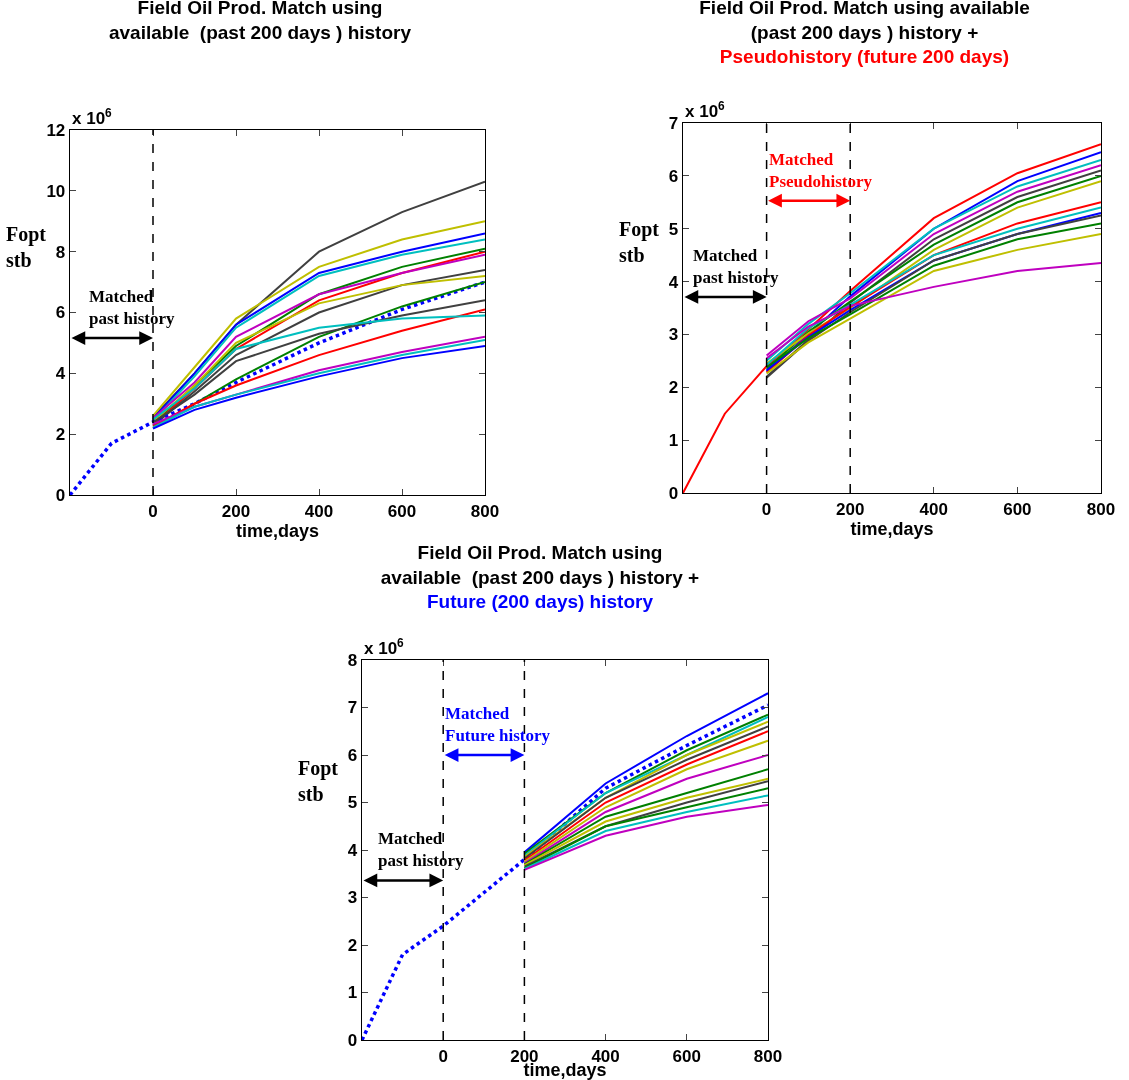 The image size is (1129, 1080). I want to click on chart-subtitle: Future (200 days) history, so click(540, 602).